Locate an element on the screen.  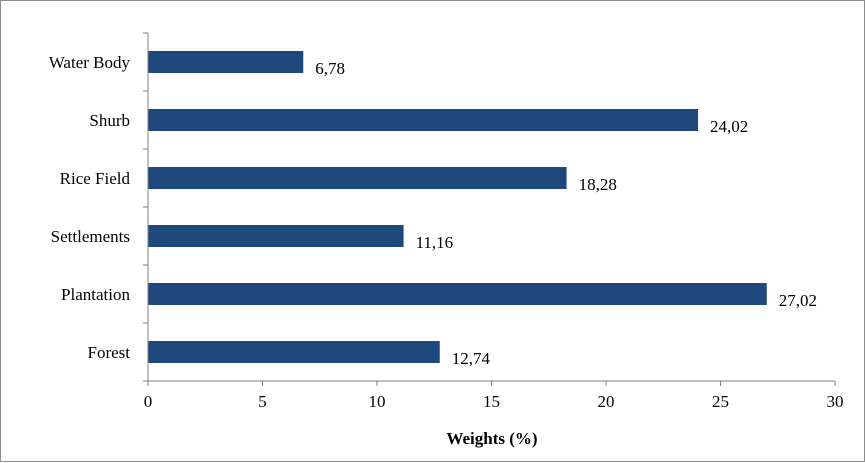
x-tick-label: 10 is located at coordinates (377, 401).